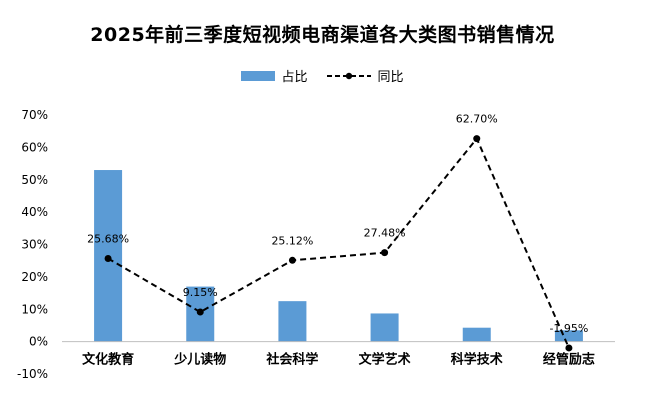 Image resolution: width=645 pixels, height=402 pixels. Describe the element at coordinates (385, 233) in the screenshot. I see `data-label: 27.48%` at that location.